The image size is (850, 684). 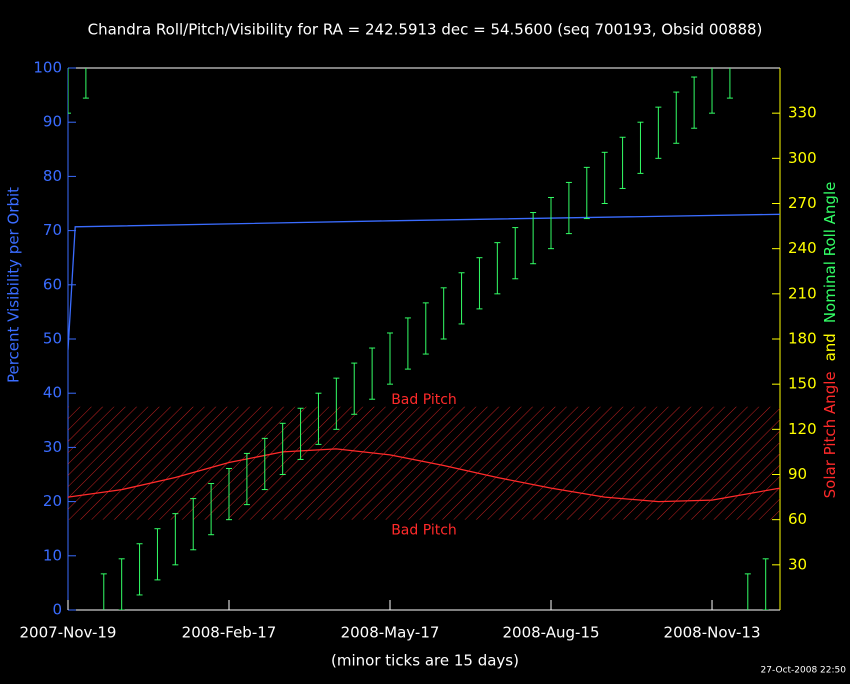 I want to click on y2-tick-label: 270, so click(x=802, y=203).